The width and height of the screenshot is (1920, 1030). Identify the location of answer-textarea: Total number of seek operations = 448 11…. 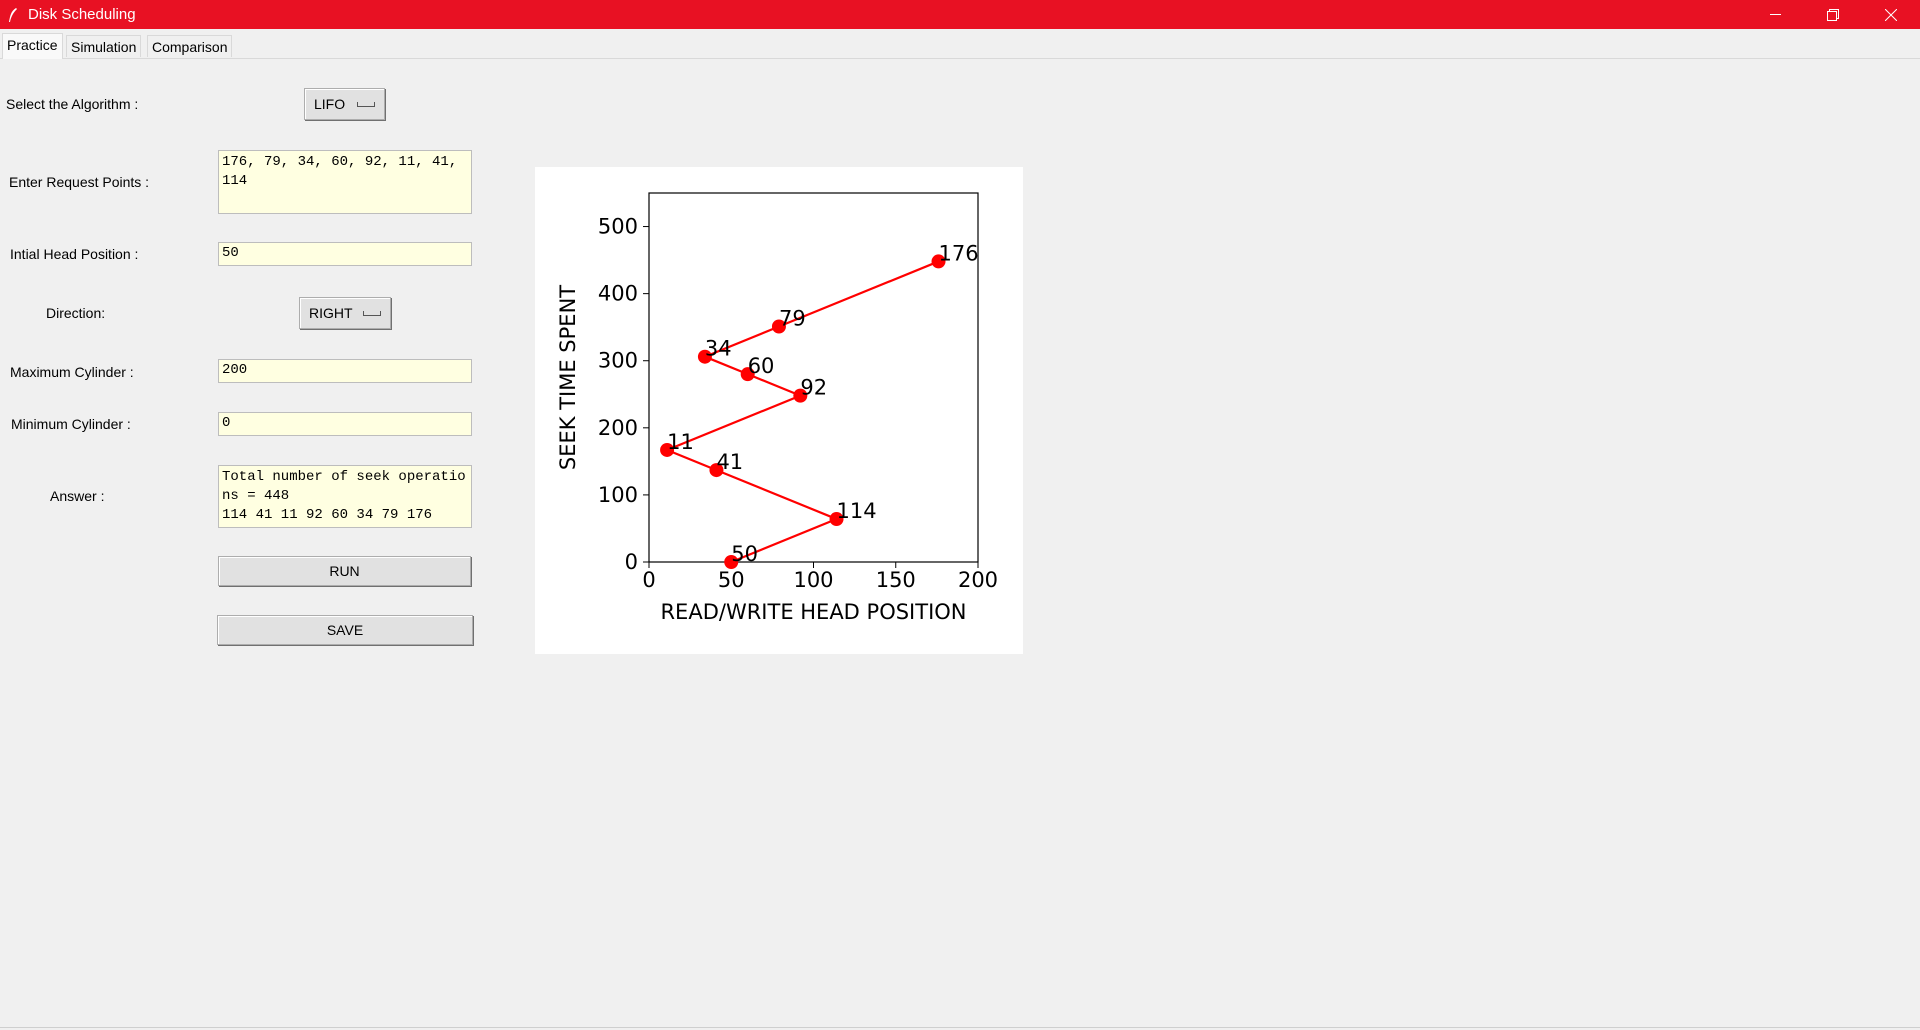
(345, 496).